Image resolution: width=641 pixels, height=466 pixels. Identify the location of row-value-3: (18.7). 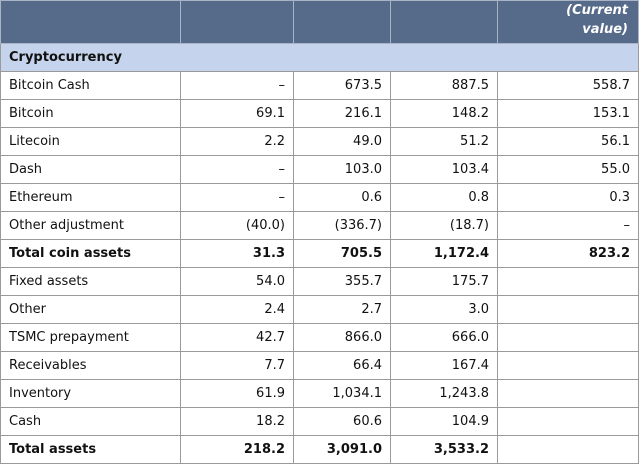
(444, 225).